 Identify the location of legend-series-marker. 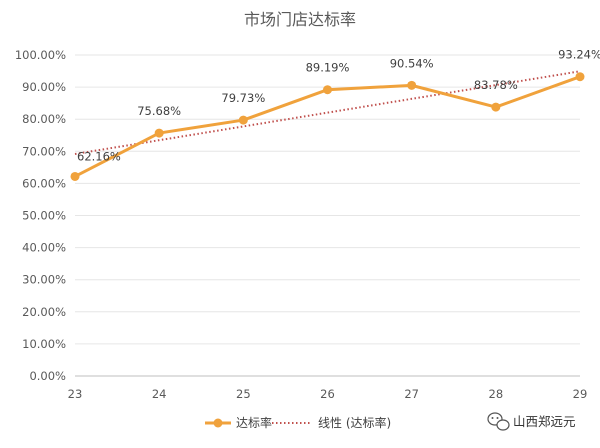
(218, 423).